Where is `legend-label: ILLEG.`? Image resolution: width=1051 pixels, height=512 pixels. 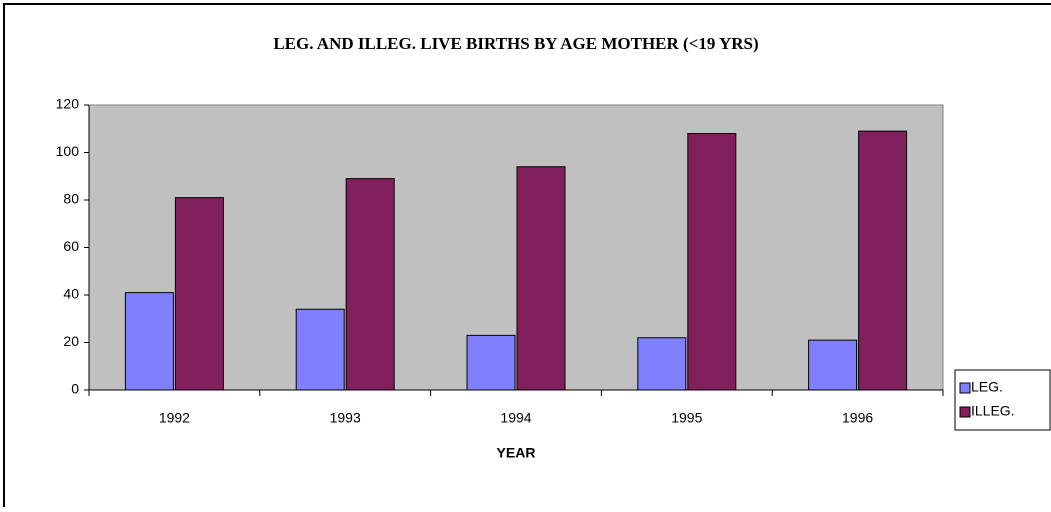
legend-label: ILLEG. is located at coordinates (993, 411).